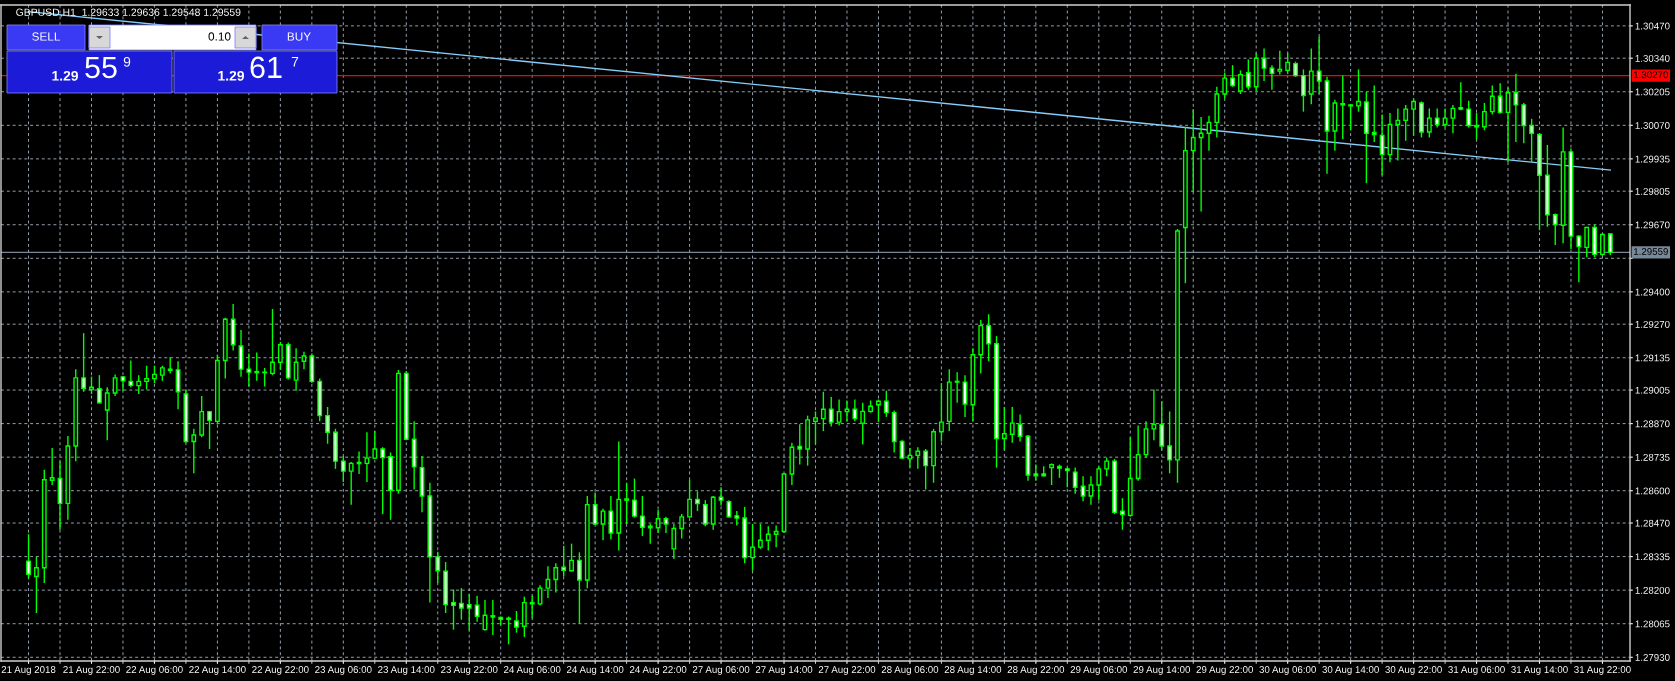 This screenshot has height=681, width=1675. What do you see at coordinates (721, 670) in the screenshot?
I see `x-tick-label: 27 Aug 06:00` at bounding box center [721, 670].